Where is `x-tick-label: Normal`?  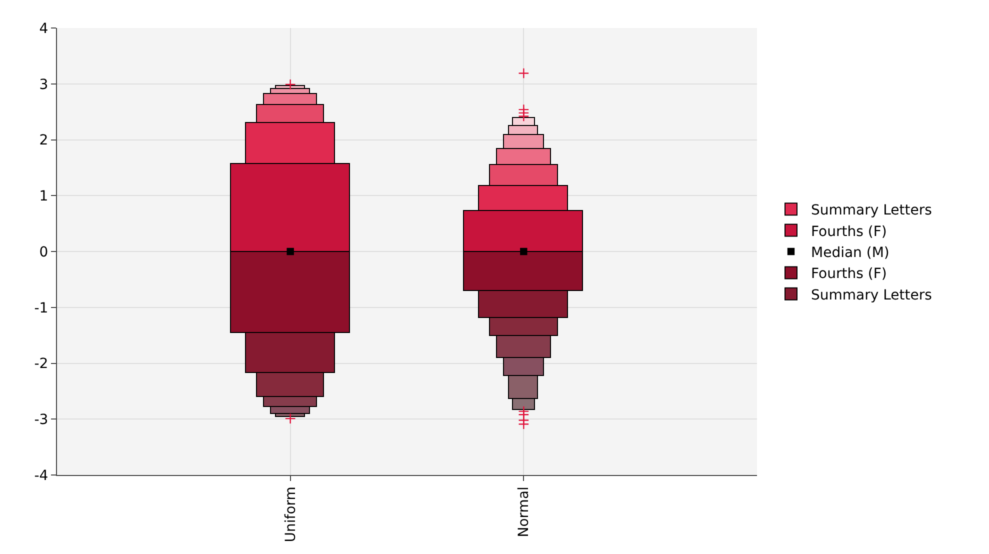
x-tick-label: Normal is located at coordinates (524, 512).